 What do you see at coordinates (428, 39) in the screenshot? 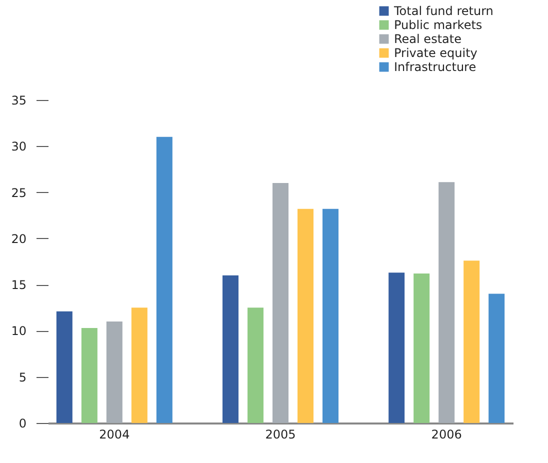
I see `legend-label: Real estate` at bounding box center [428, 39].